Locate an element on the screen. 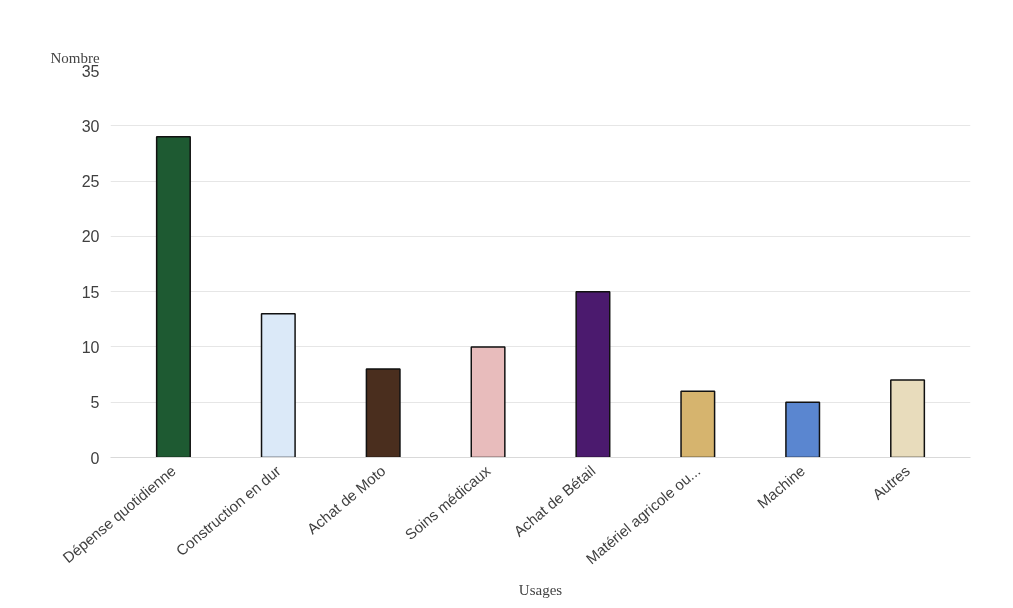 Image resolution: width=1013 pixels, height=608 pixels. y-tick-label: 20 is located at coordinates (90, 237).